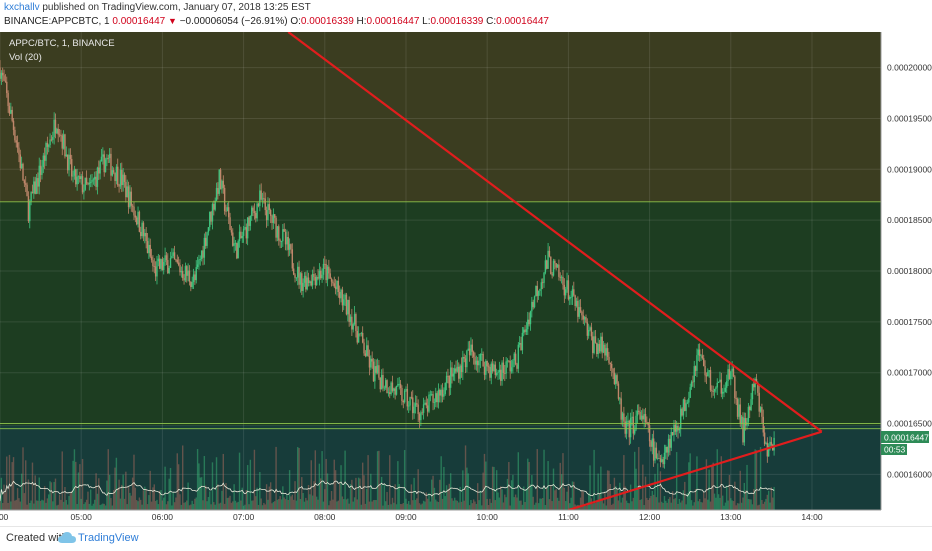  I want to click on price-badge-value: 0.00016447, so click(906, 438).